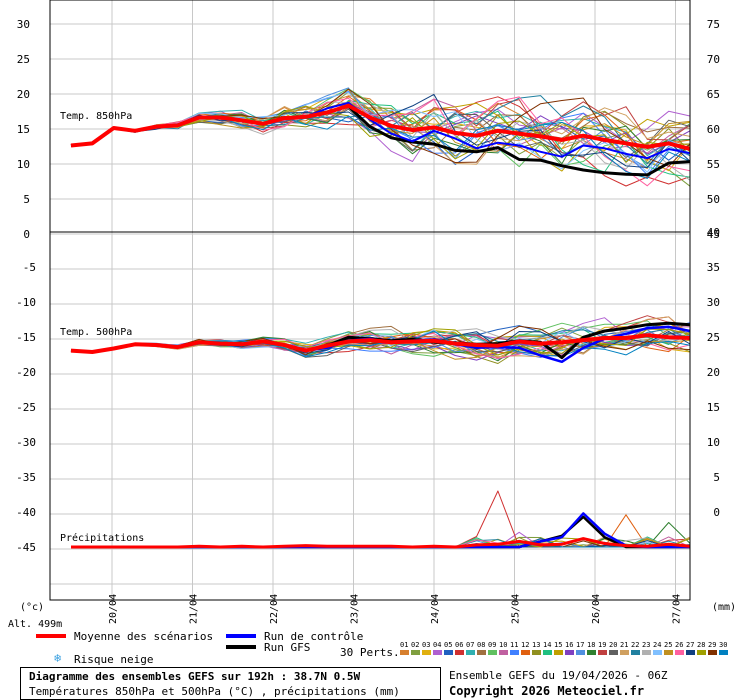 The image size is (740, 700). Describe the element at coordinates (516, 609) in the screenshot. I see `date-label: 25/04` at that location.